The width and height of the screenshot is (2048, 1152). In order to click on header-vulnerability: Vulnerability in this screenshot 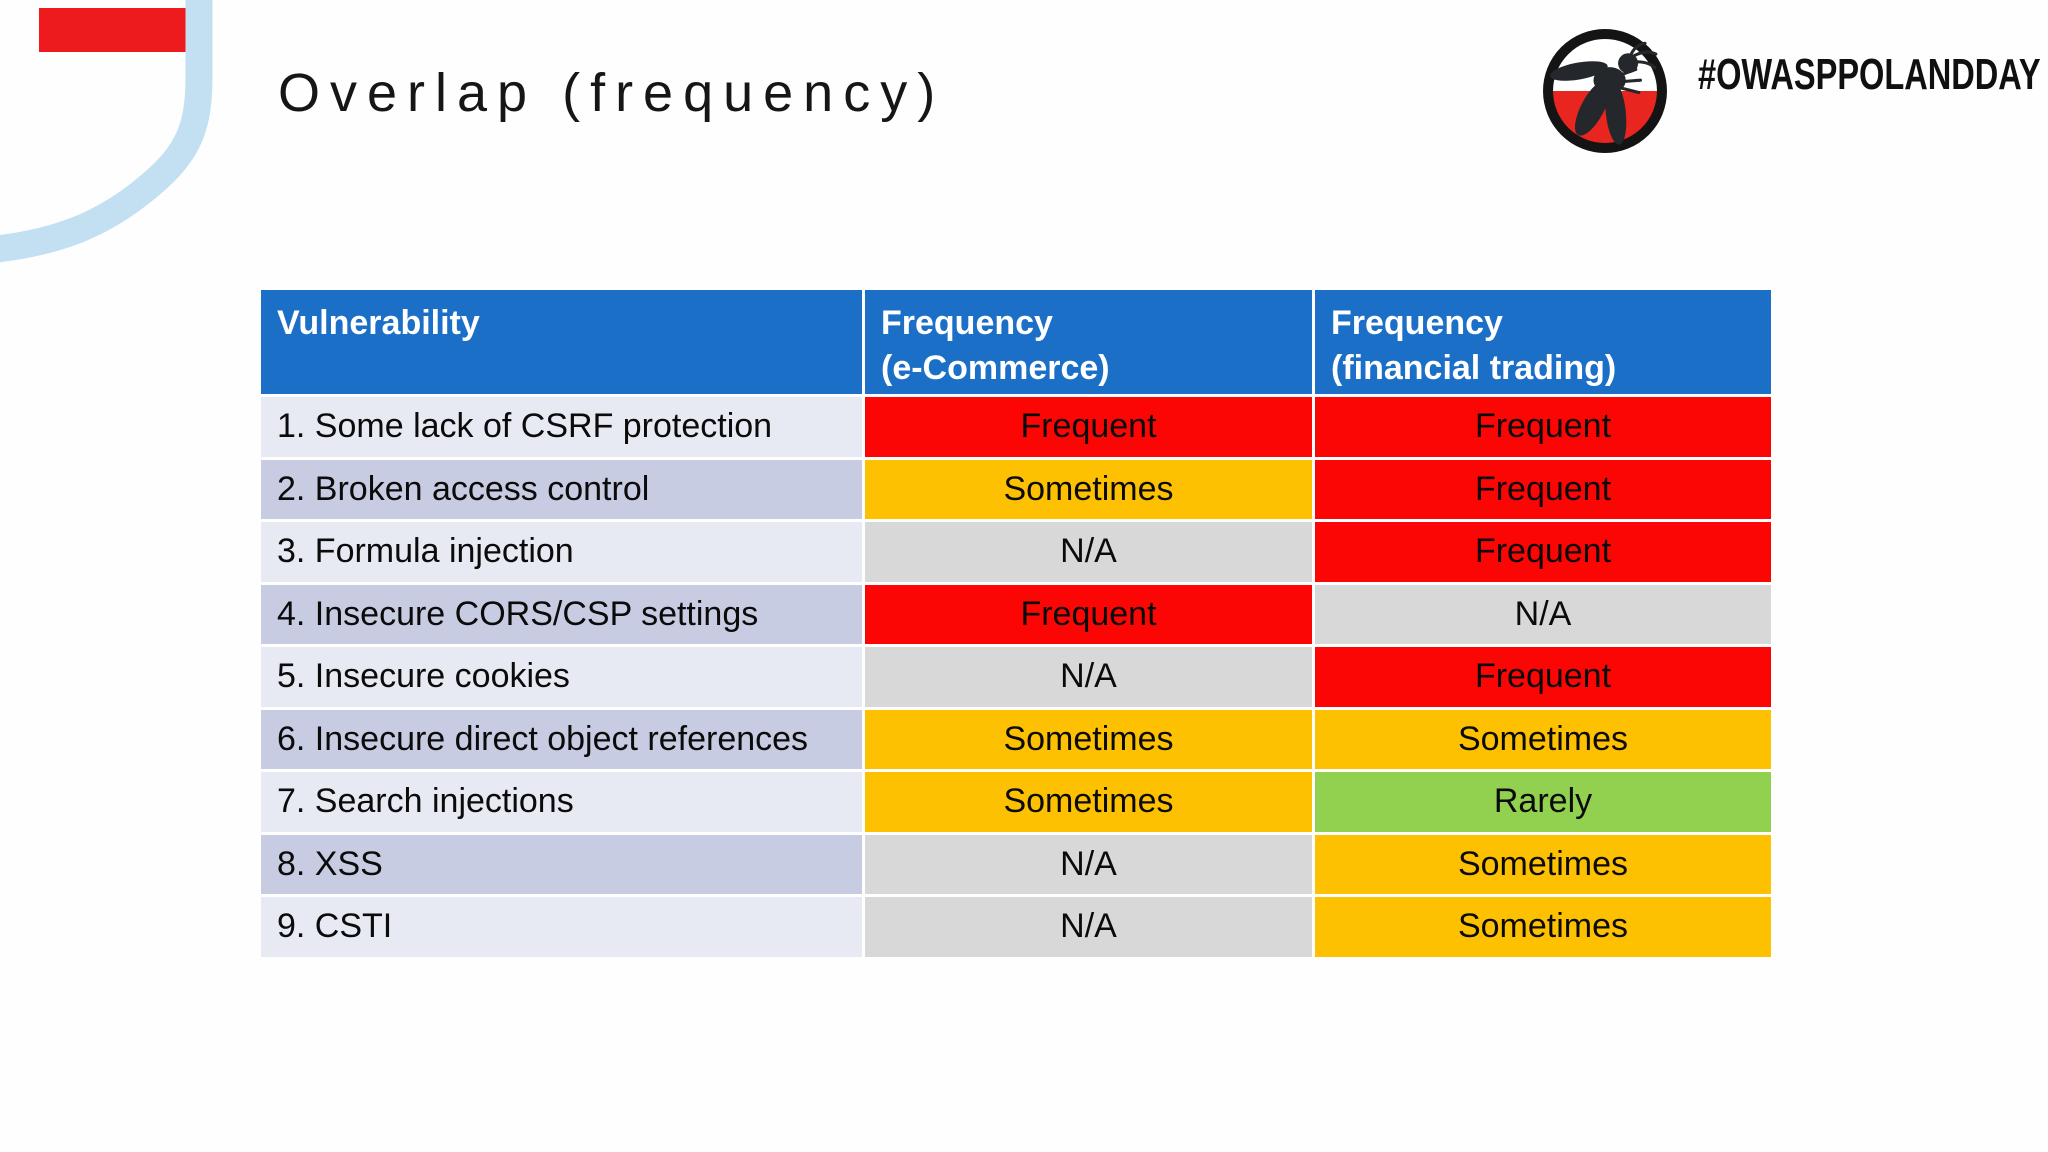, I will do `click(561, 342)`.